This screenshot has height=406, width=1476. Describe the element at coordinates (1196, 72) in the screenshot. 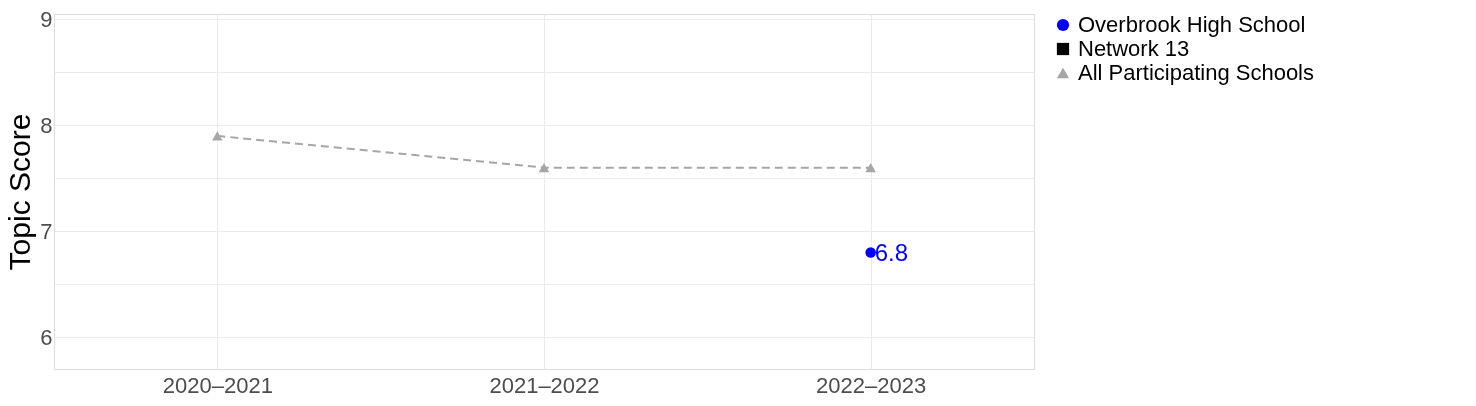

I see `legend-label: All Participating Schools` at that location.